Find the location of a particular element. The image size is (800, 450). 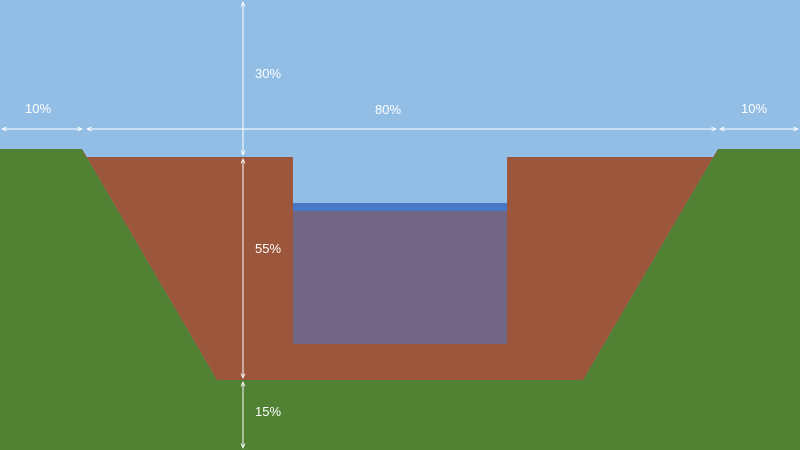

water-surface is located at coordinates (400, 207).